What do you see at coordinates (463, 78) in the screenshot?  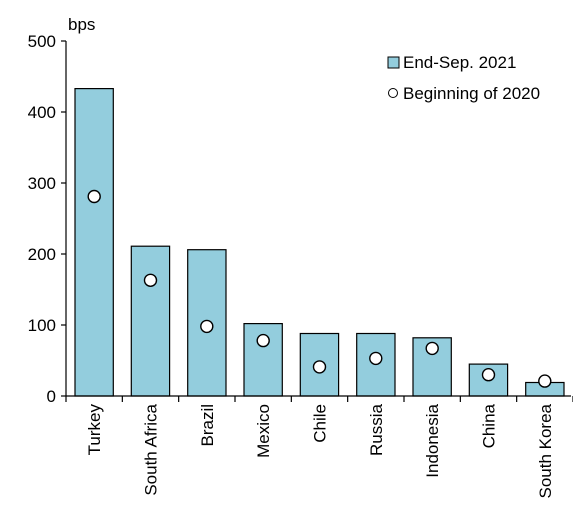 I see `legend: End-Sep. 2021 Beginning of 2020` at bounding box center [463, 78].